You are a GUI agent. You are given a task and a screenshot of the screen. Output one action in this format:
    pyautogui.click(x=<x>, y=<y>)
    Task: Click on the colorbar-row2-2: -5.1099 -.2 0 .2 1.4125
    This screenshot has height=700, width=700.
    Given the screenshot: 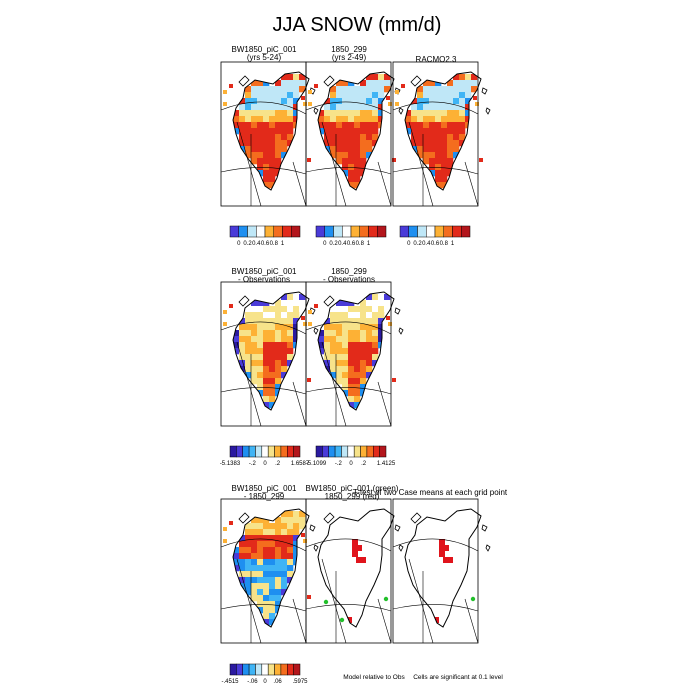 What is the action you would take?
    pyautogui.click(x=351, y=456)
    